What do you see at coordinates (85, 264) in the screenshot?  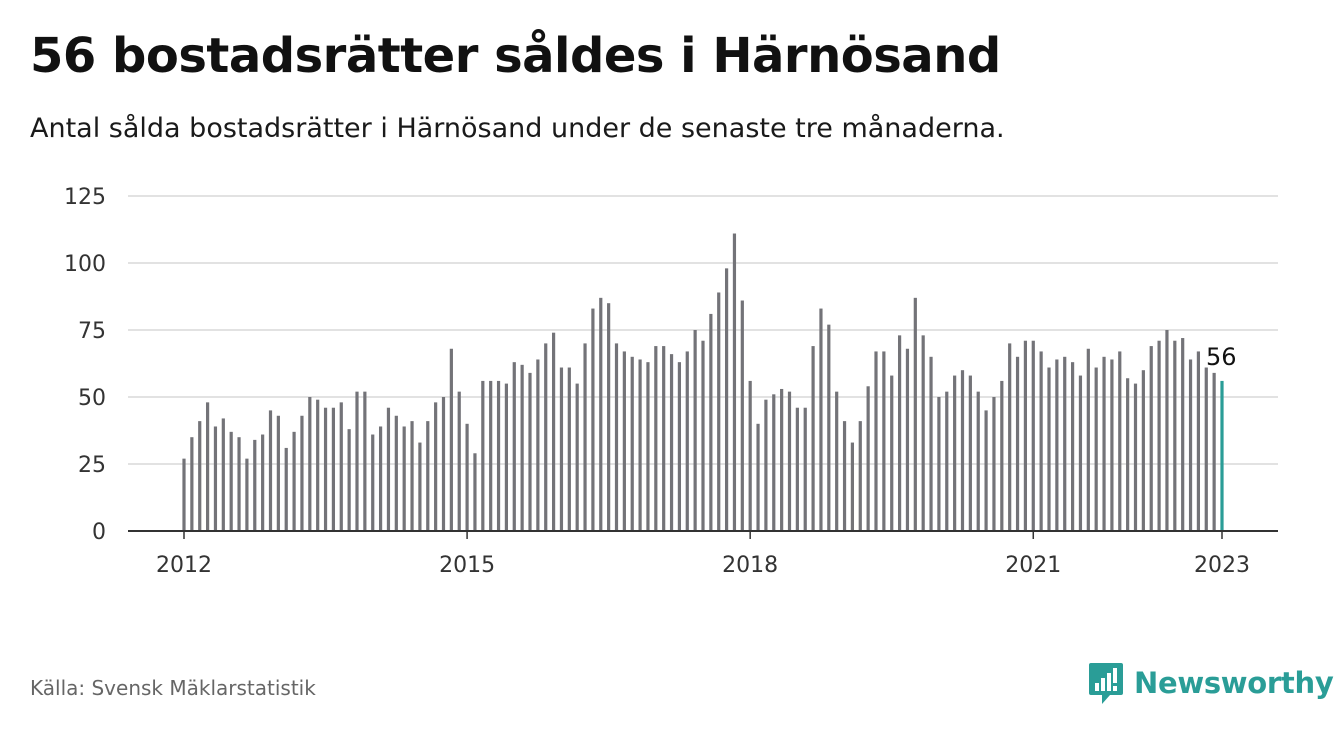 I see `y-tick-label: 100` at bounding box center [85, 264].